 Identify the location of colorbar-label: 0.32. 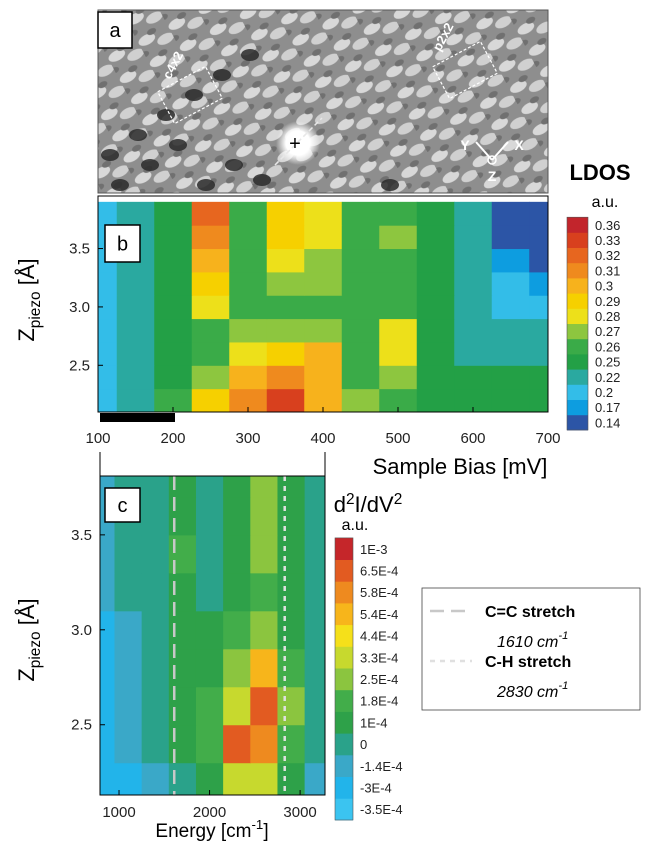
(607, 255).